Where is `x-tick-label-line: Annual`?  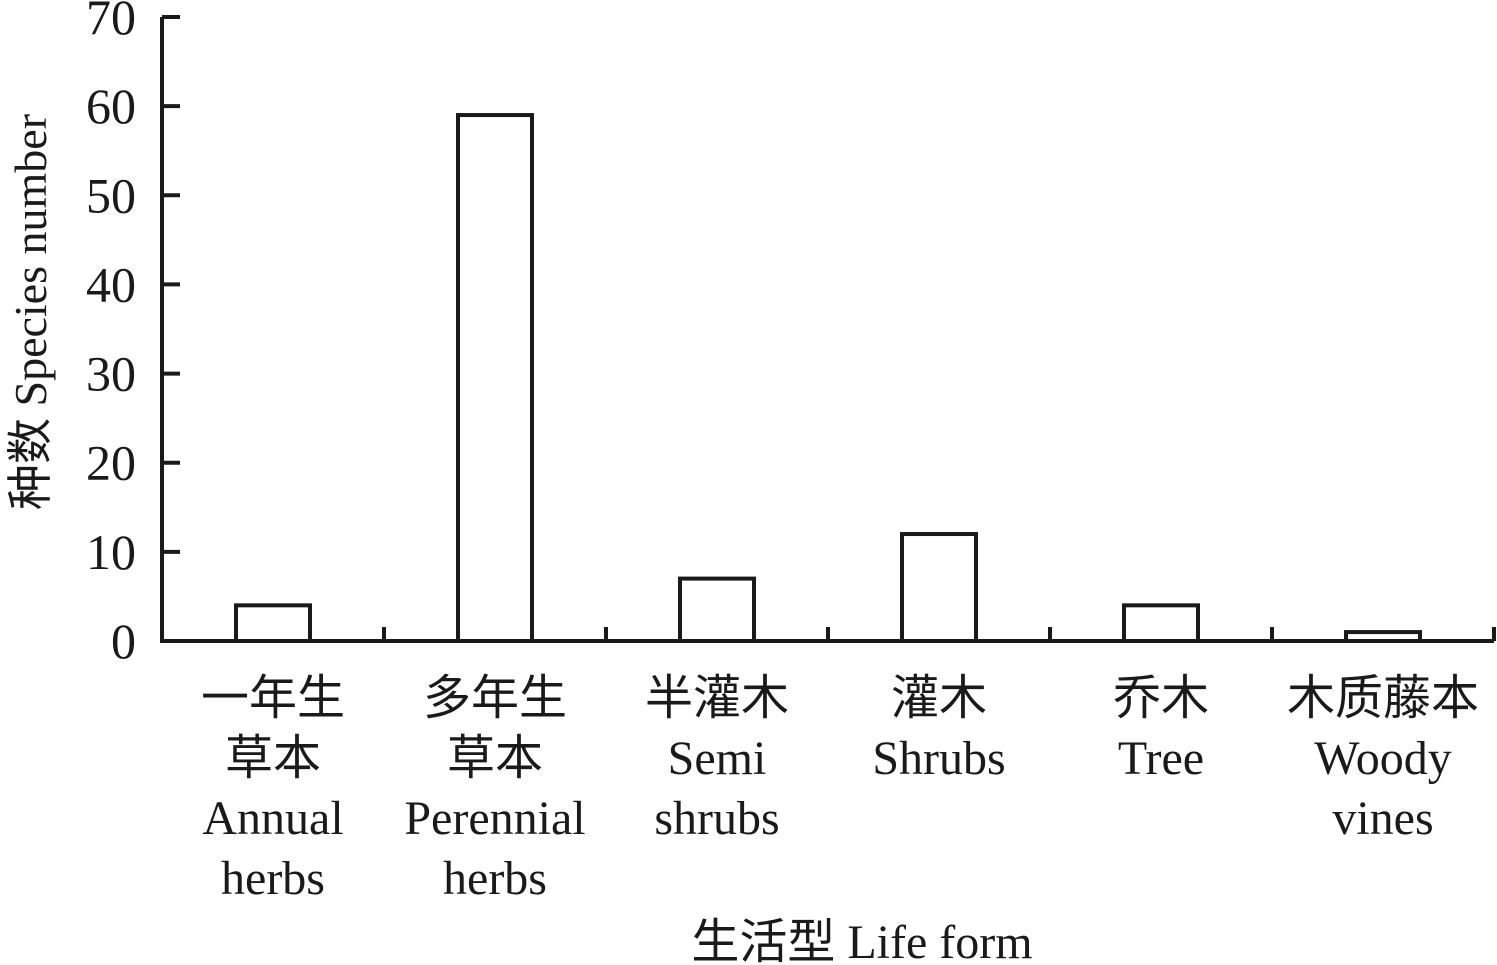
x-tick-label-line: Annual is located at coordinates (272, 818).